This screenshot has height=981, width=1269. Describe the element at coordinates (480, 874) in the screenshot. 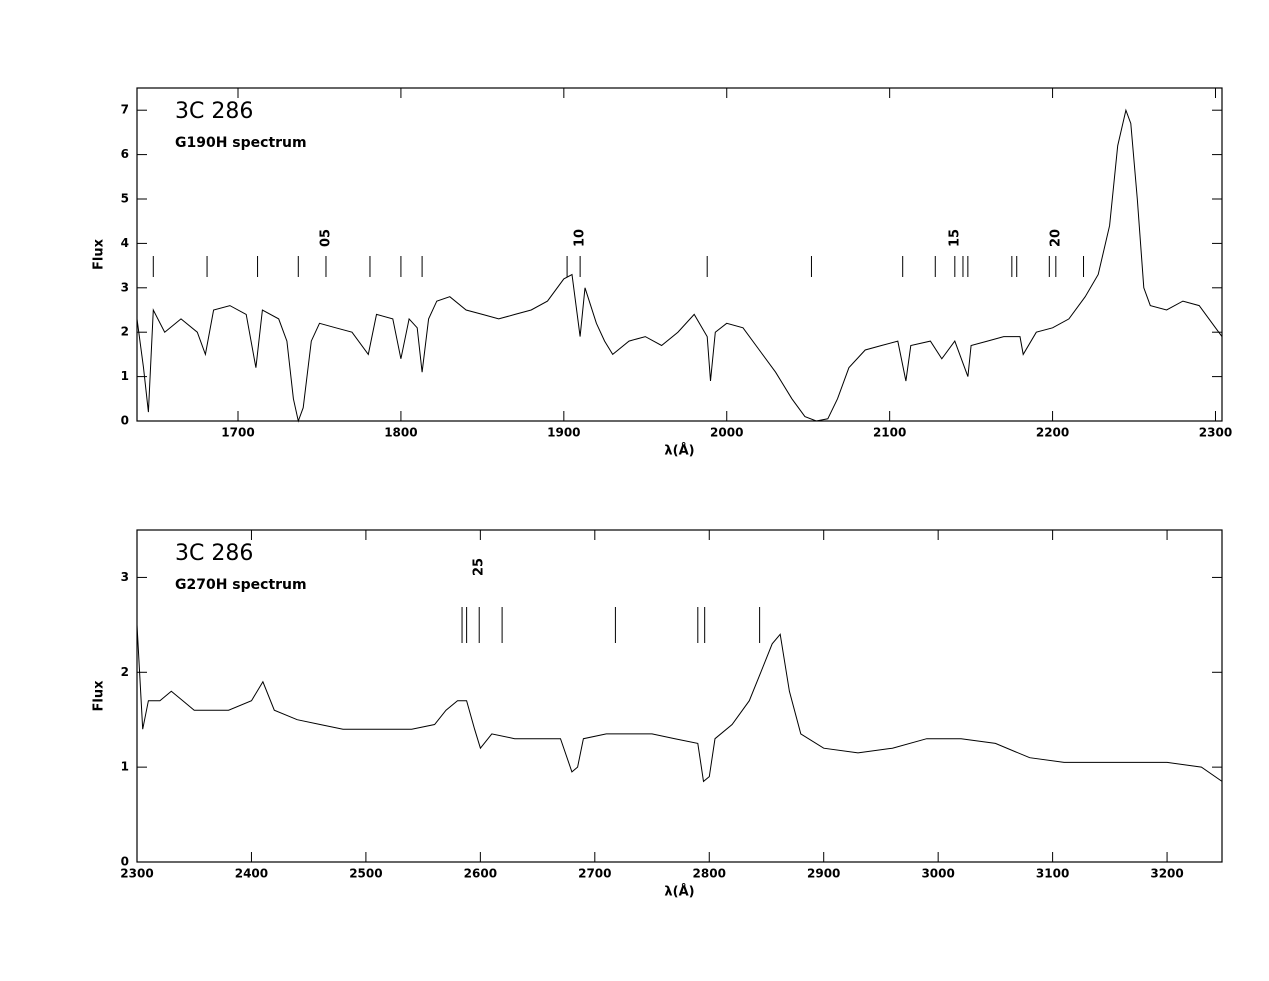

I see `x-tick-label: 2600` at that location.